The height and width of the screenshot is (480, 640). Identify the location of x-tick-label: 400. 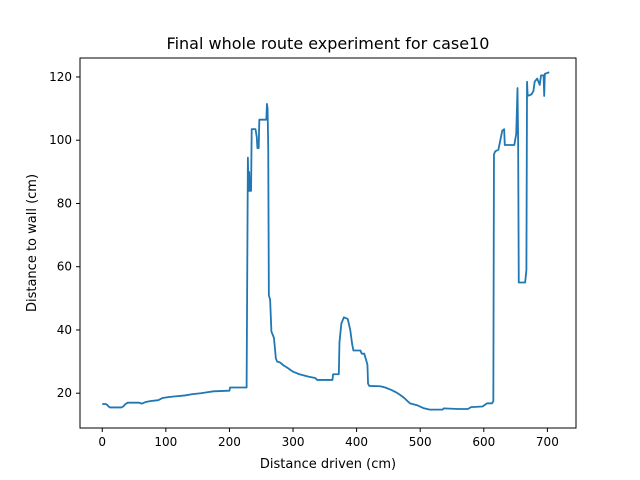
(356, 442).